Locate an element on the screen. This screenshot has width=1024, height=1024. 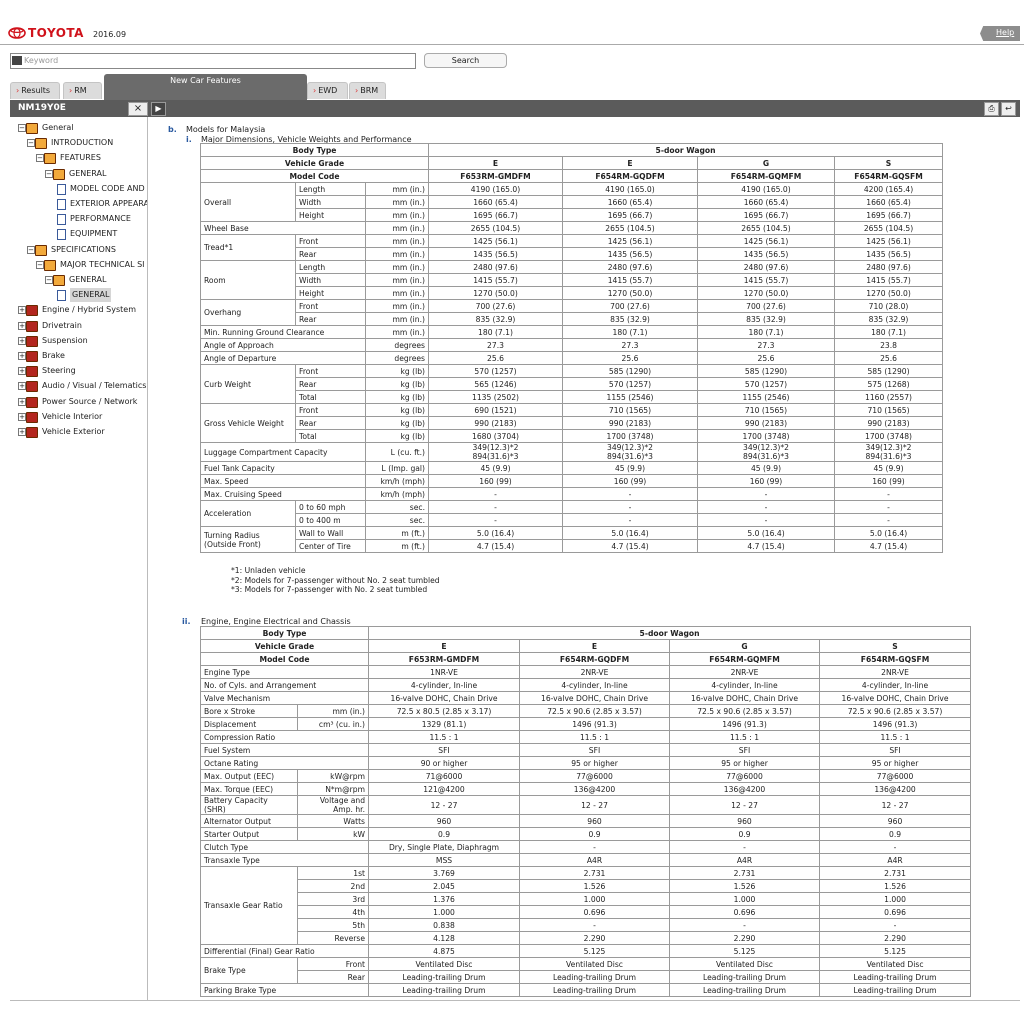
tree-item: MODEL CODE AND is located at coordinates (78, 189).